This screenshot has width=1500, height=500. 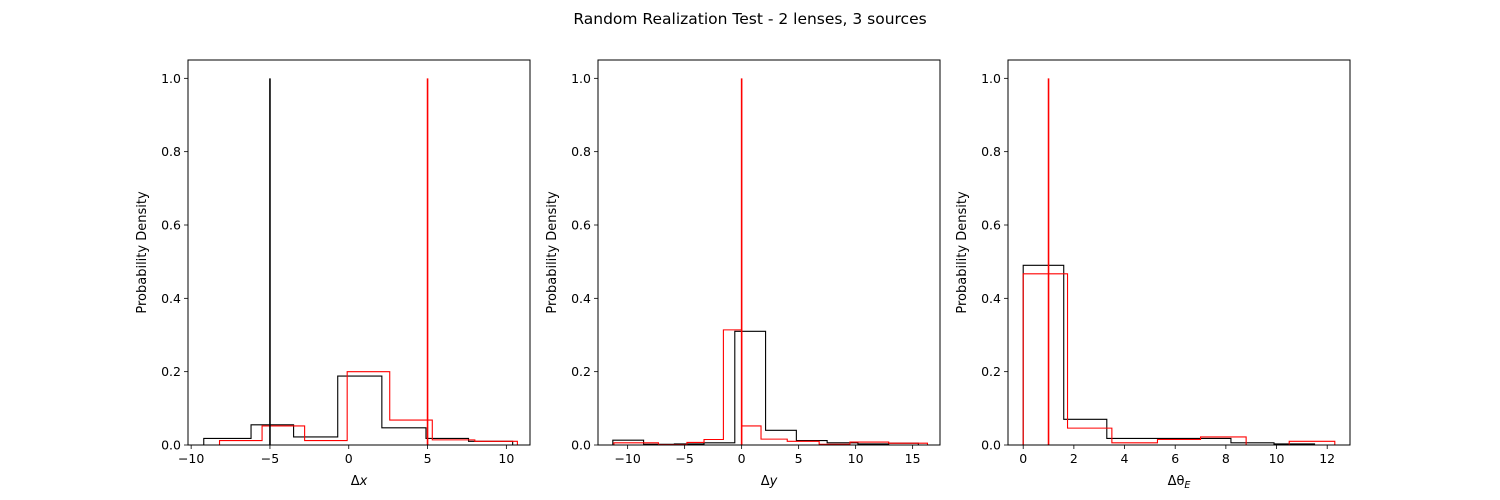 What do you see at coordinates (1175, 458) in the screenshot?
I see `x-tick-label: 6` at bounding box center [1175, 458].